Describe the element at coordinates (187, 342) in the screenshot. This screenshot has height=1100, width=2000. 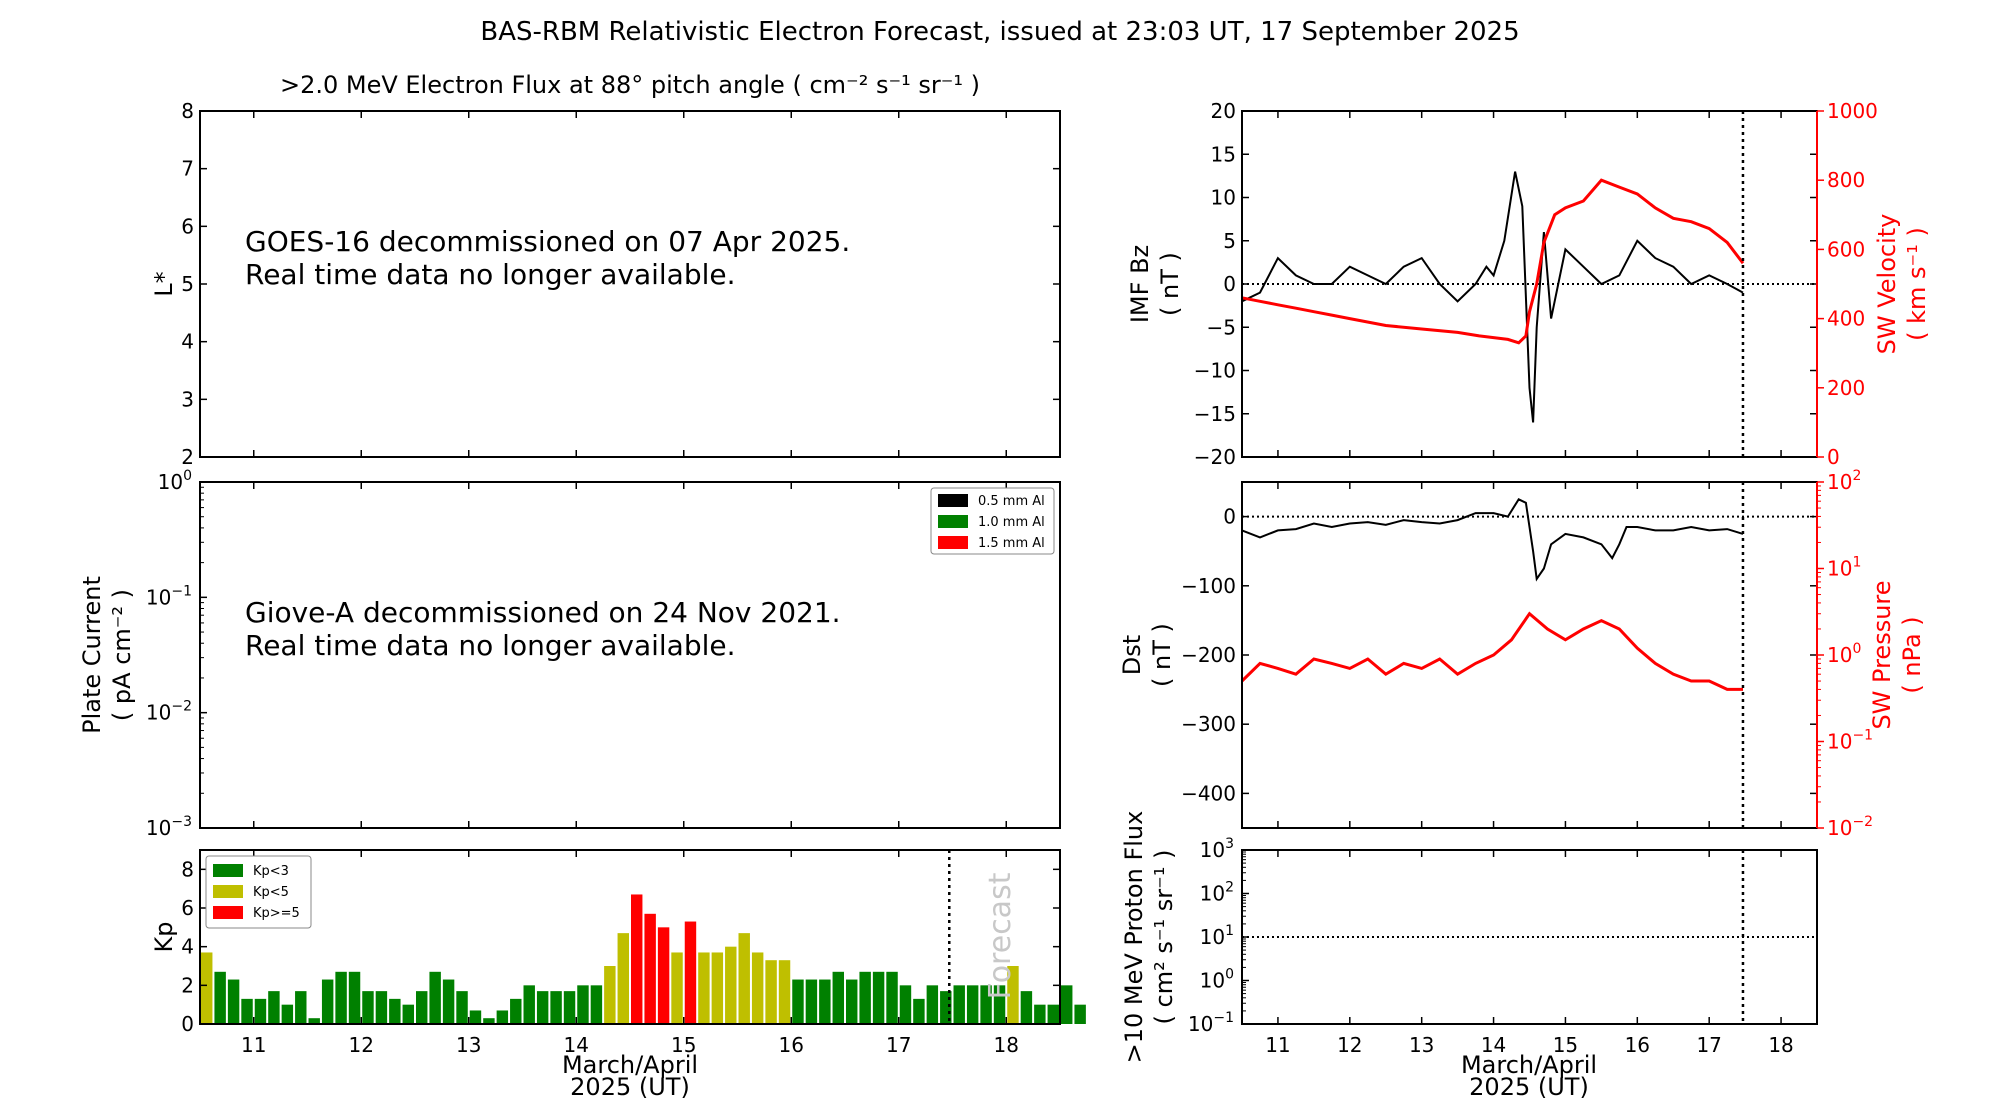
I see `y-tick-label: 4` at that location.